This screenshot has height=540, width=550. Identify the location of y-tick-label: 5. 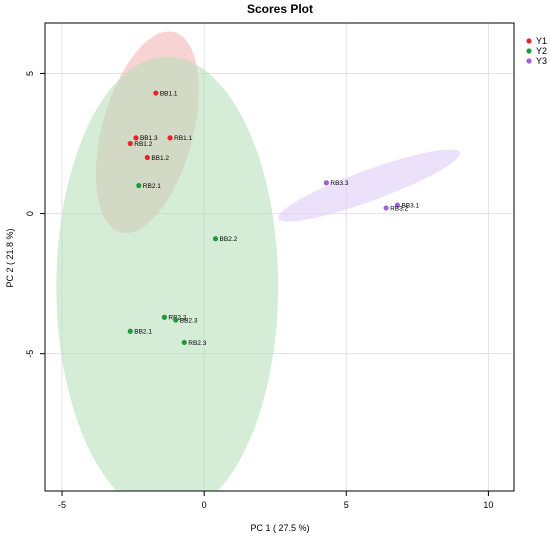
(30, 73).